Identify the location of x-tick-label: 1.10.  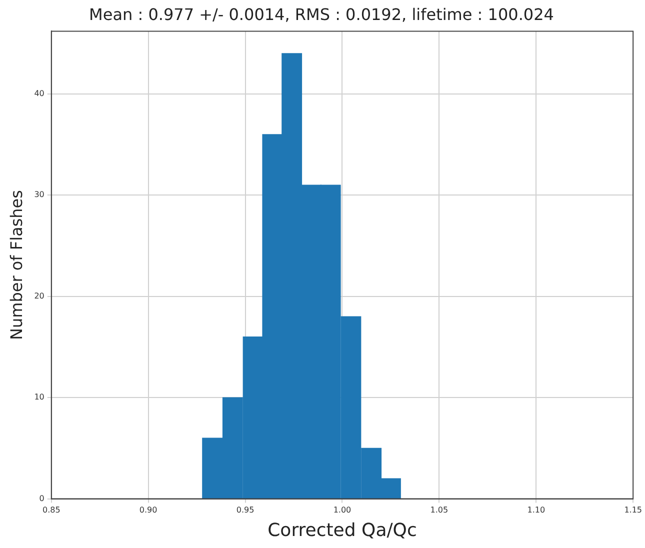
(536, 510).